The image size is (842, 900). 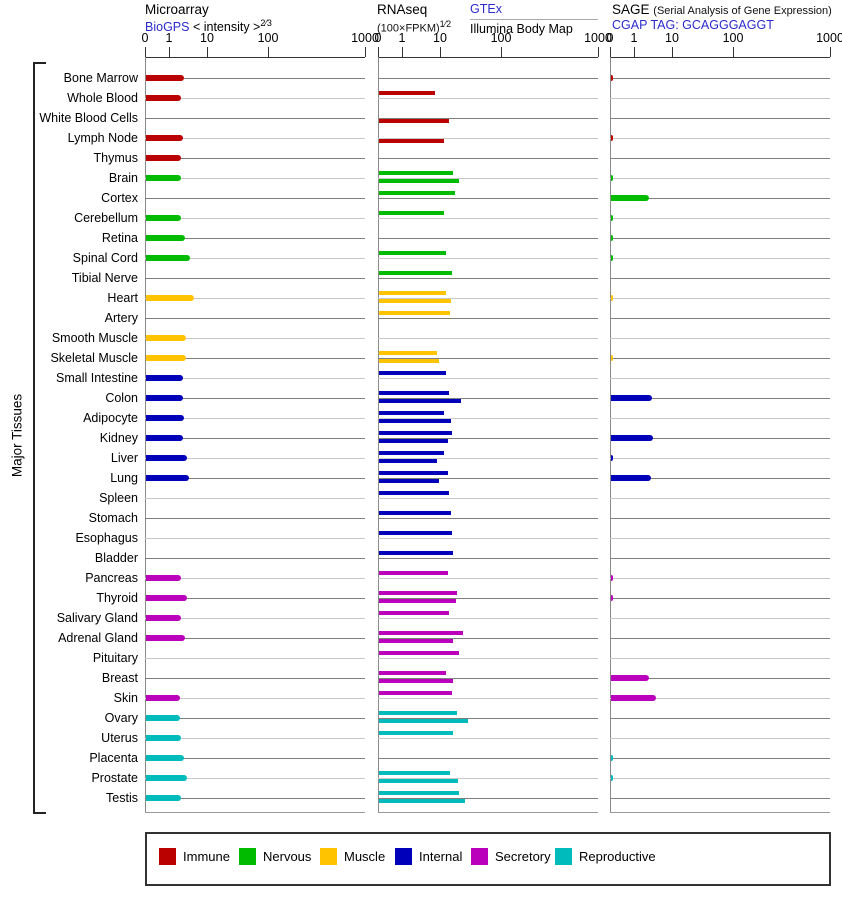 I want to click on rnaseq-illumina-bar-immune, so click(x=411, y=141).